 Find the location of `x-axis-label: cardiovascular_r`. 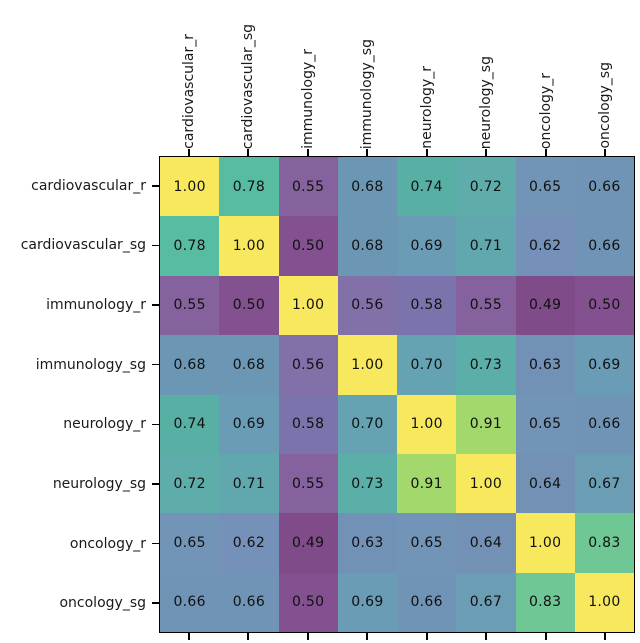

x-axis-label: cardiovascular_r is located at coordinates (188, 91).